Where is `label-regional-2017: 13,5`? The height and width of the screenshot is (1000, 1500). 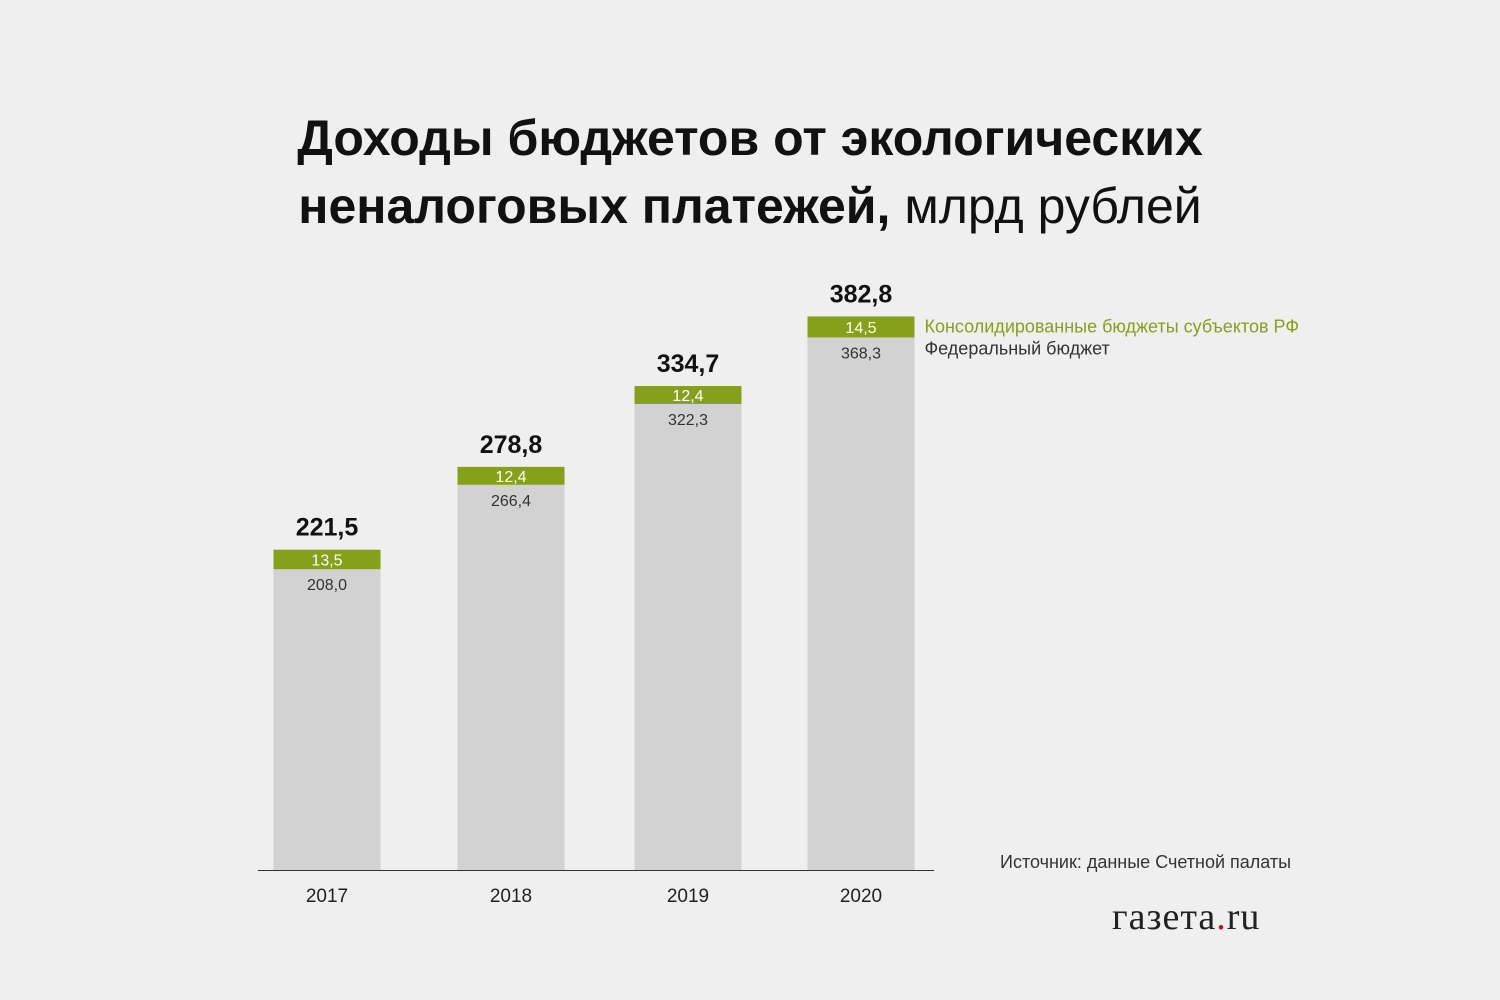 label-regional-2017: 13,5 is located at coordinates (326, 560).